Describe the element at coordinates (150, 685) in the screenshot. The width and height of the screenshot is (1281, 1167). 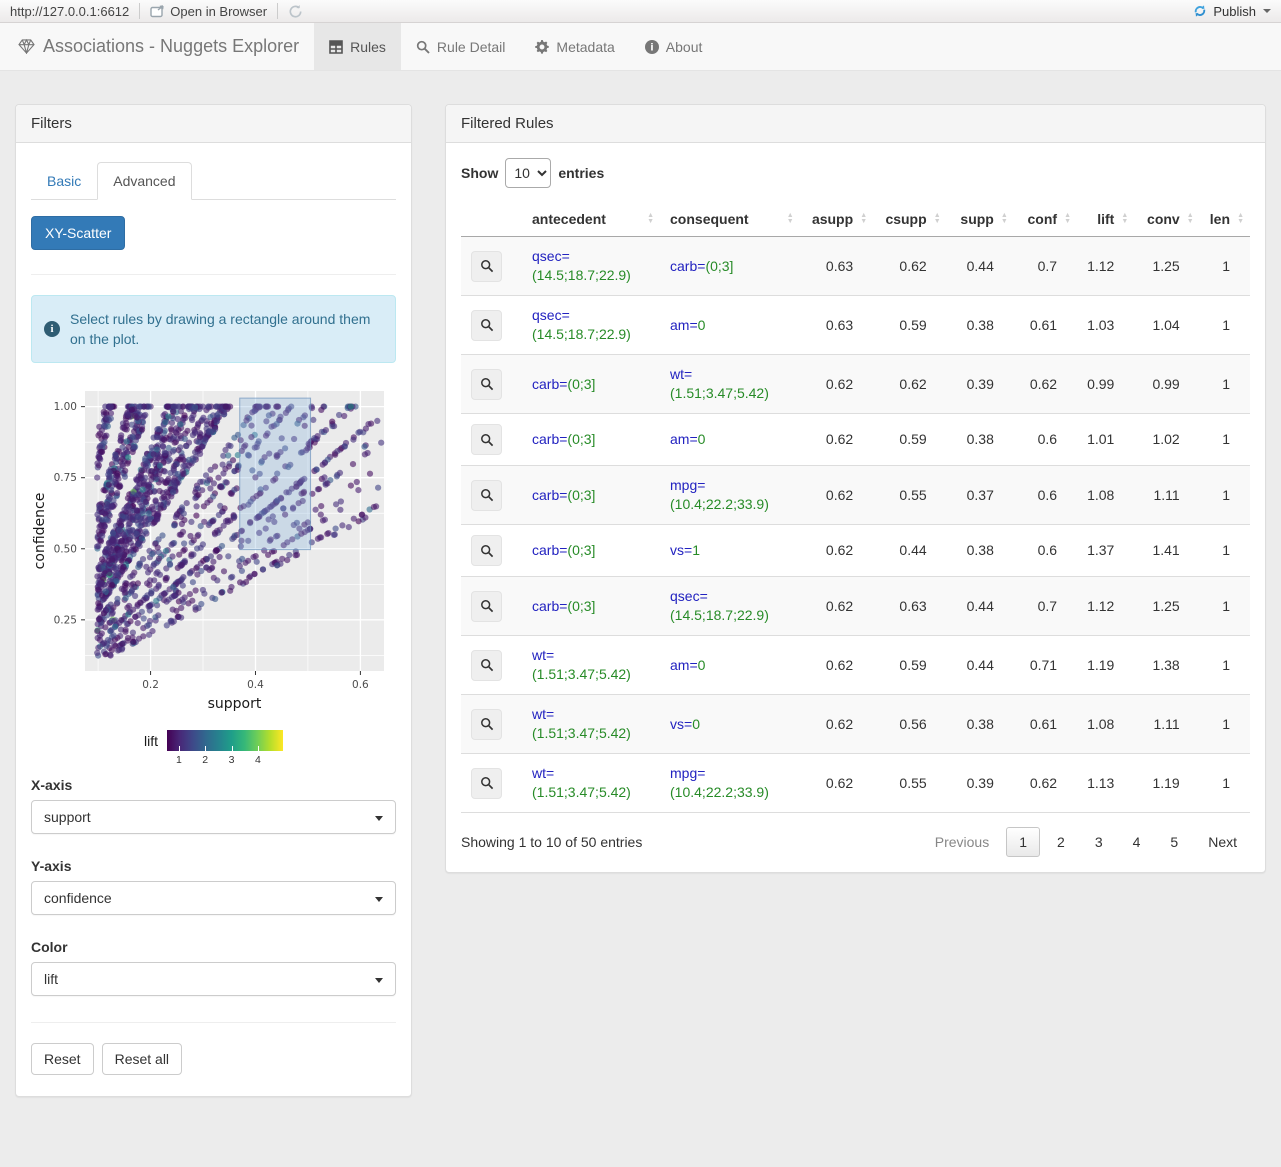
I see `svg-text: 0.2` at that location.